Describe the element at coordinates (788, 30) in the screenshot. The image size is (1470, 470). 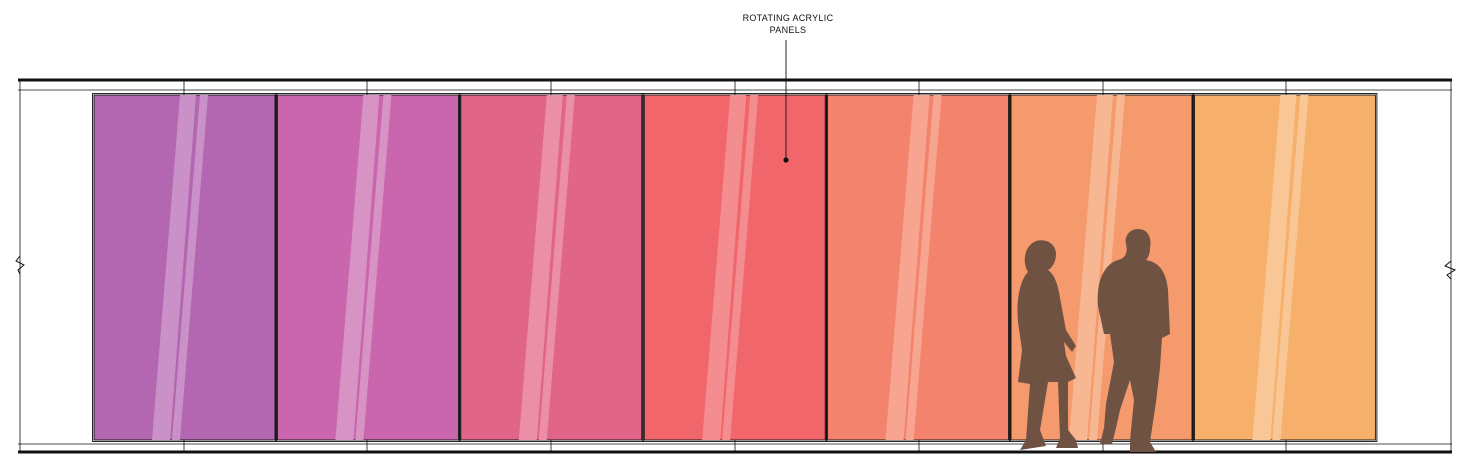
I see `annotation-line-2: PANELS` at that location.